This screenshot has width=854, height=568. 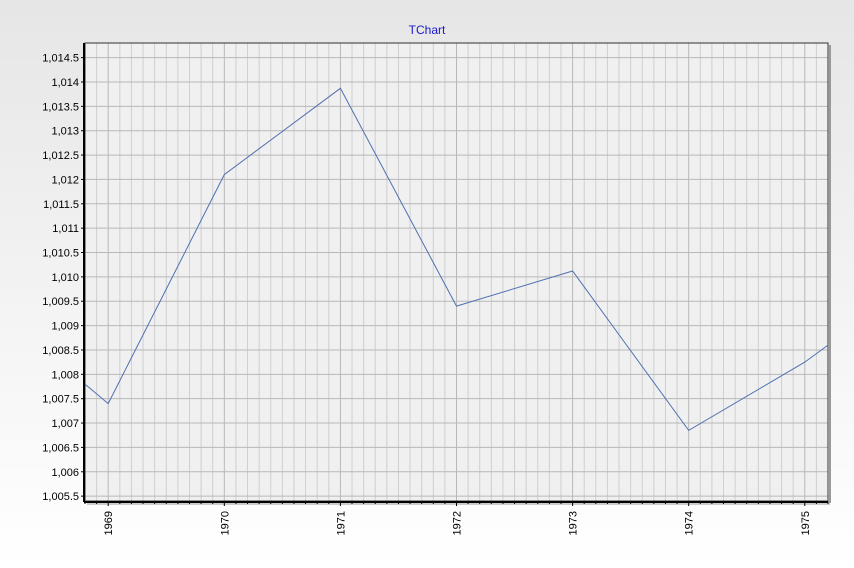 What do you see at coordinates (65, 132) in the screenshot?
I see `y-tick-label: 1,013` at bounding box center [65, 132].